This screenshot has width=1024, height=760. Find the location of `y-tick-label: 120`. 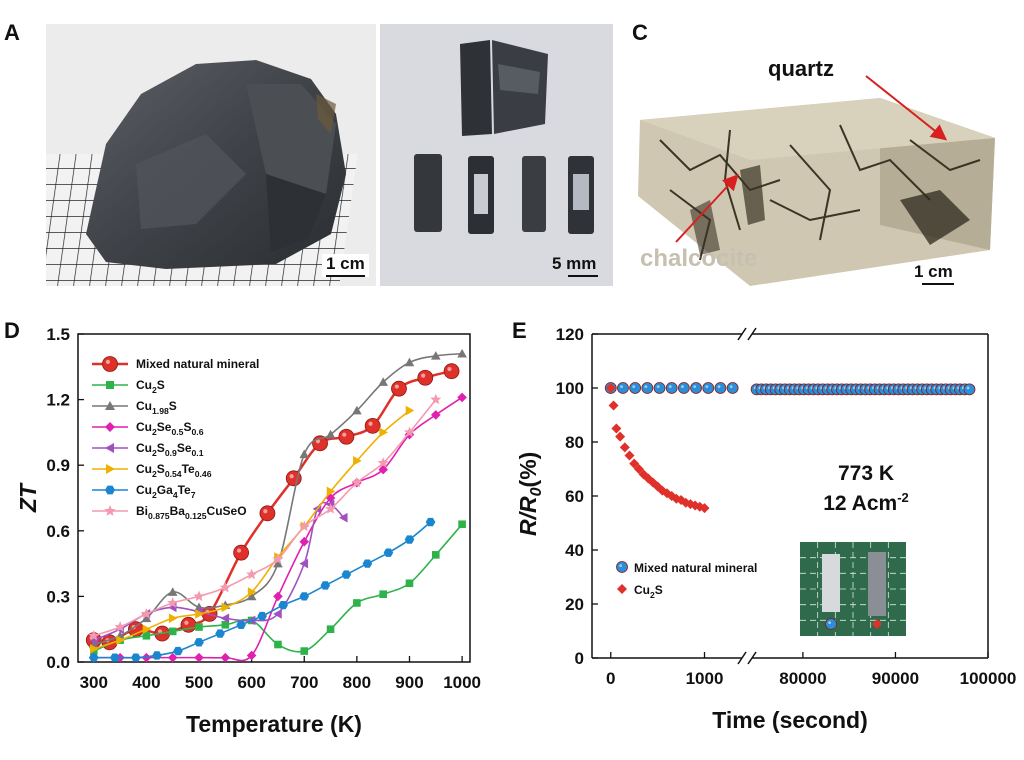

y-tick-label: 120 is located at coordinates (570, 334).